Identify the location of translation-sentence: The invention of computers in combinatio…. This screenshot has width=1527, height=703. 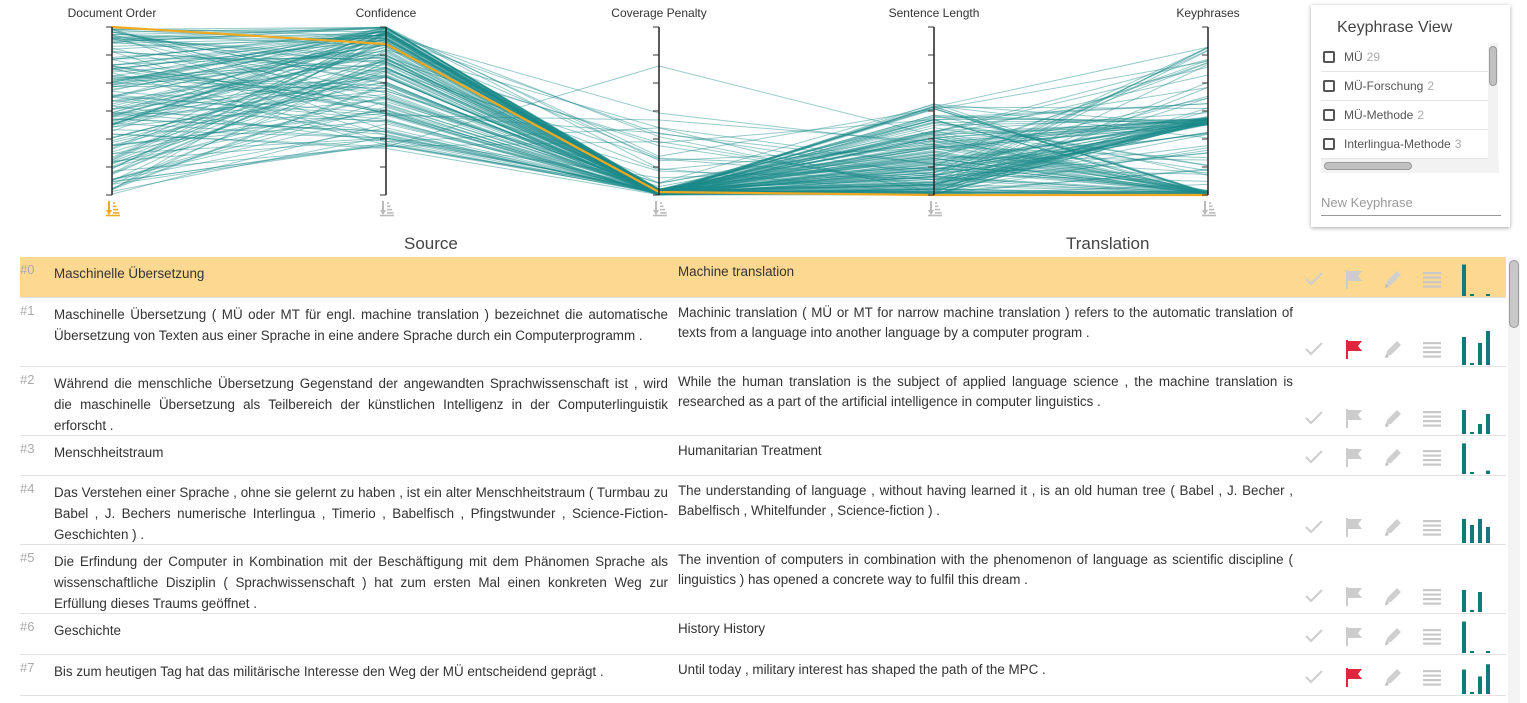
(985, 569).